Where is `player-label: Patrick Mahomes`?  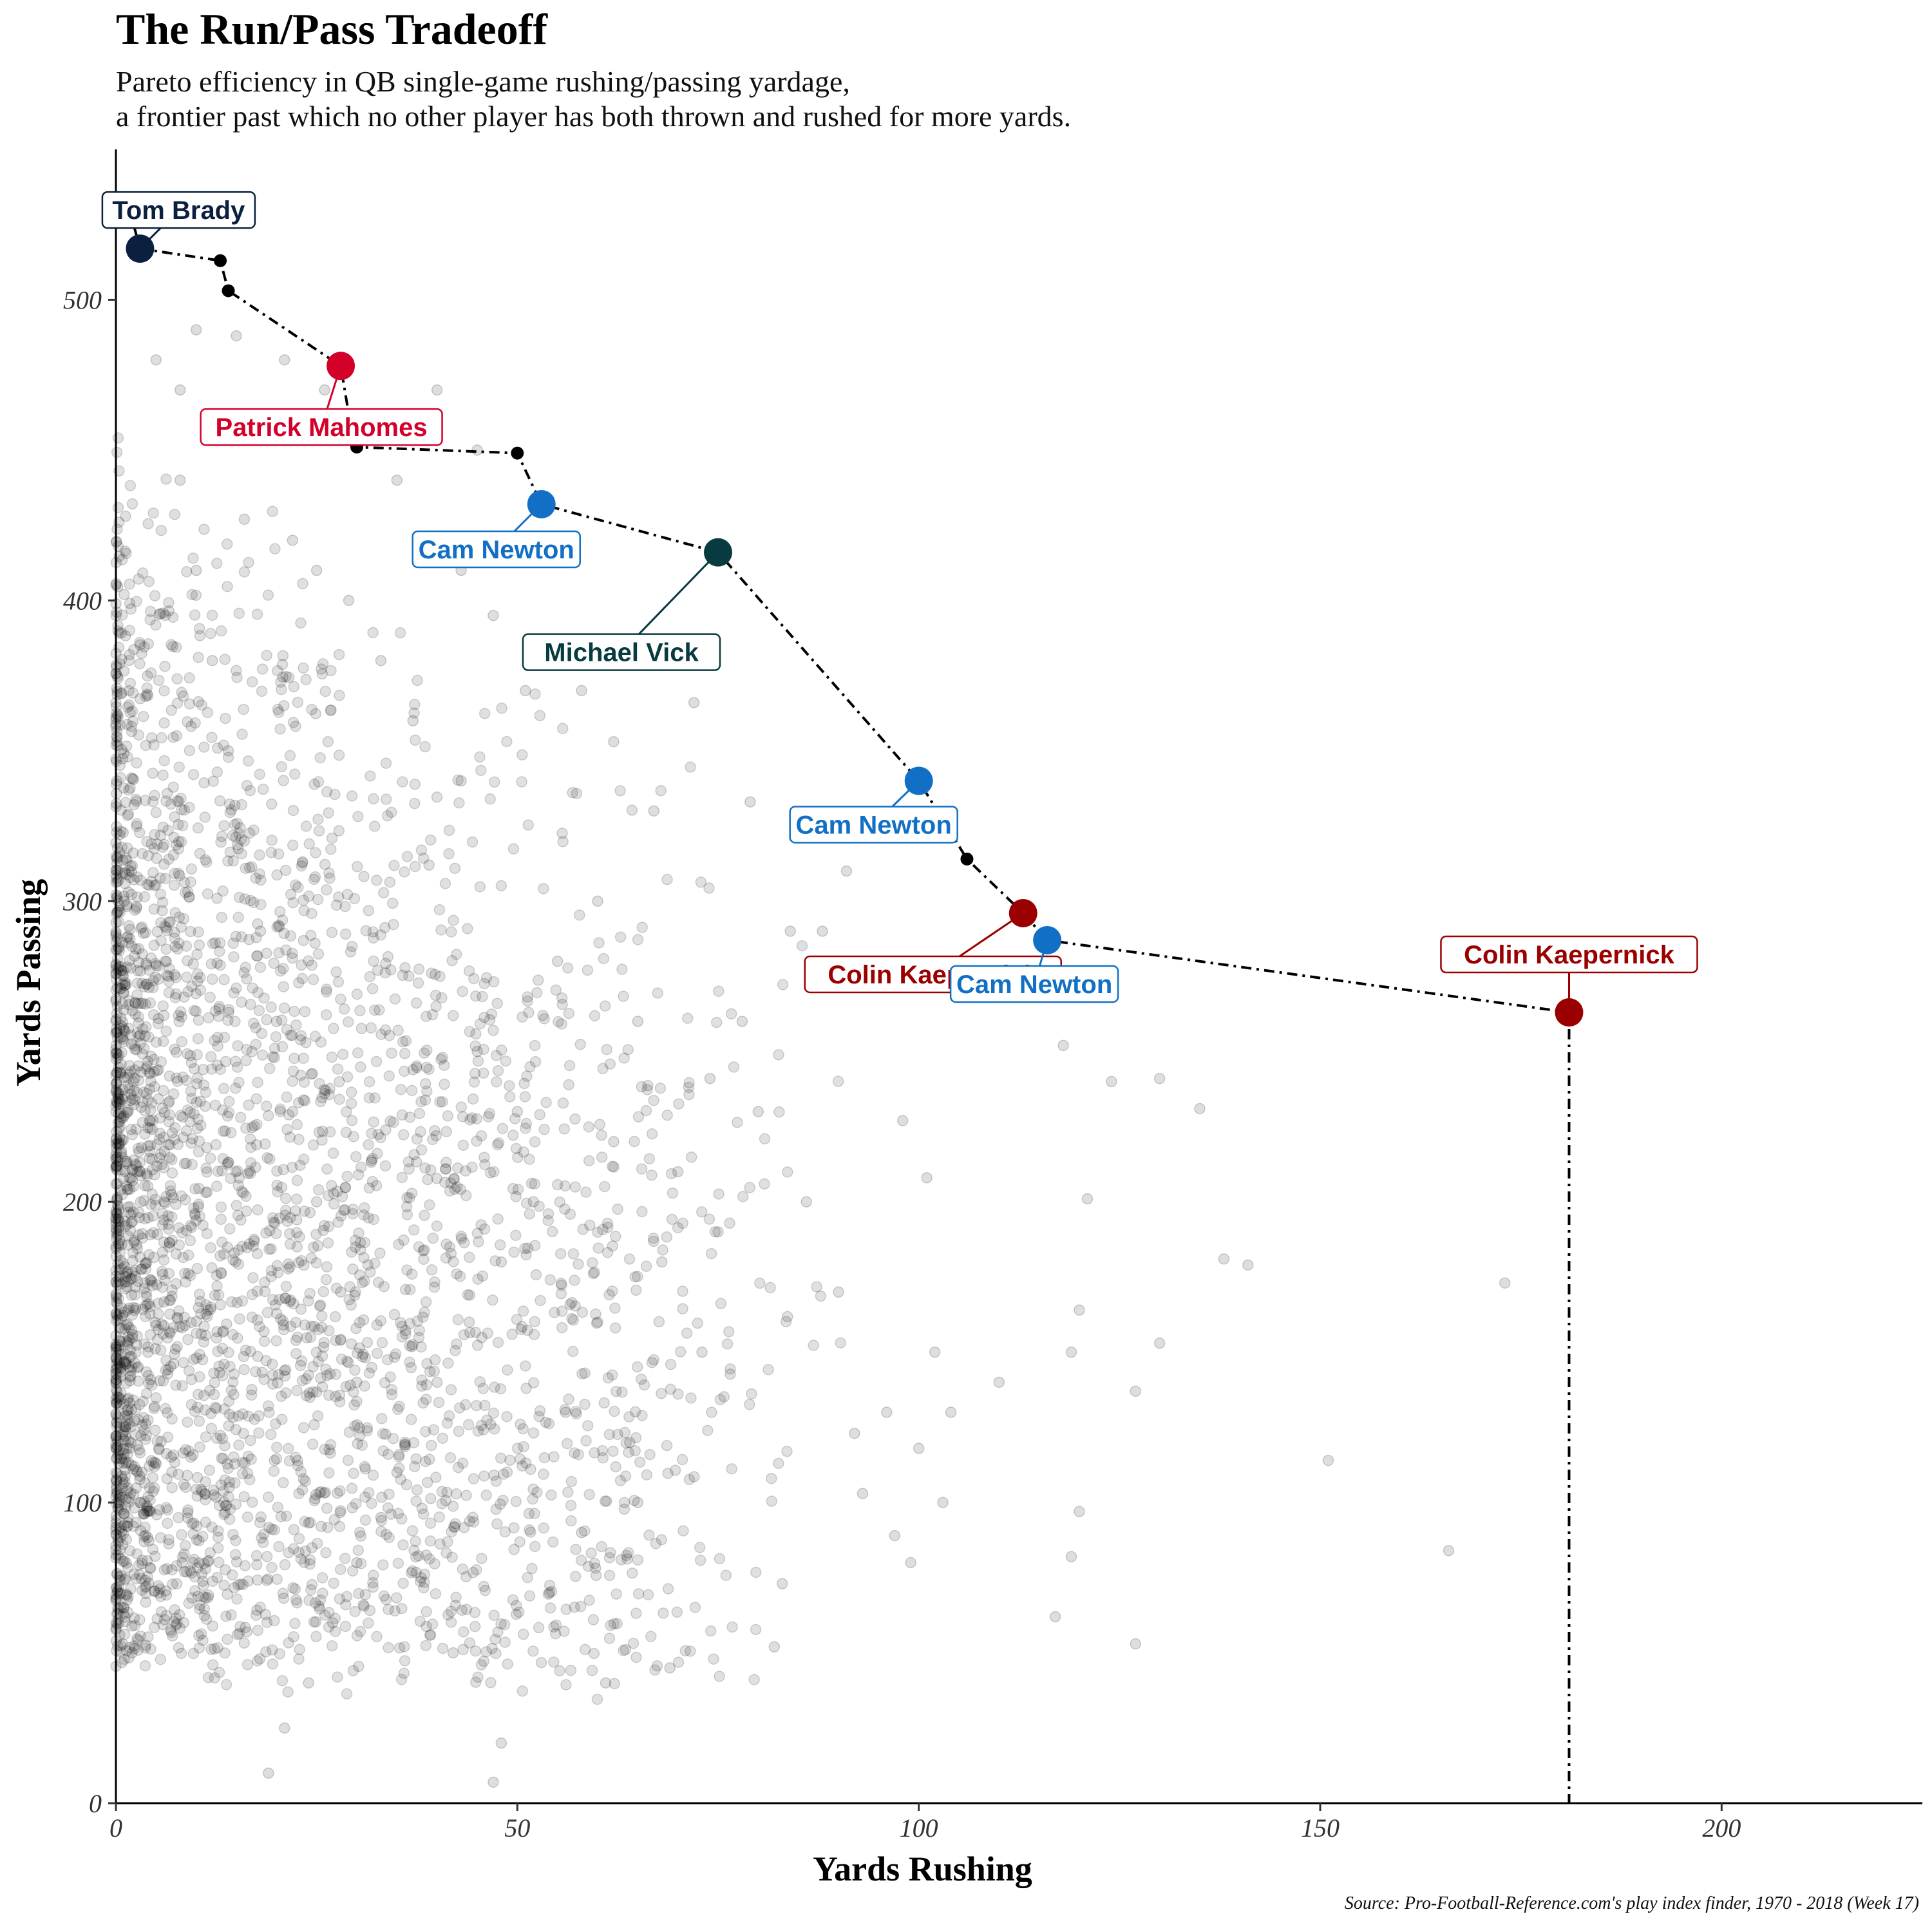
player-label: Patrick Mahomes is located at coordinates (322, 428).